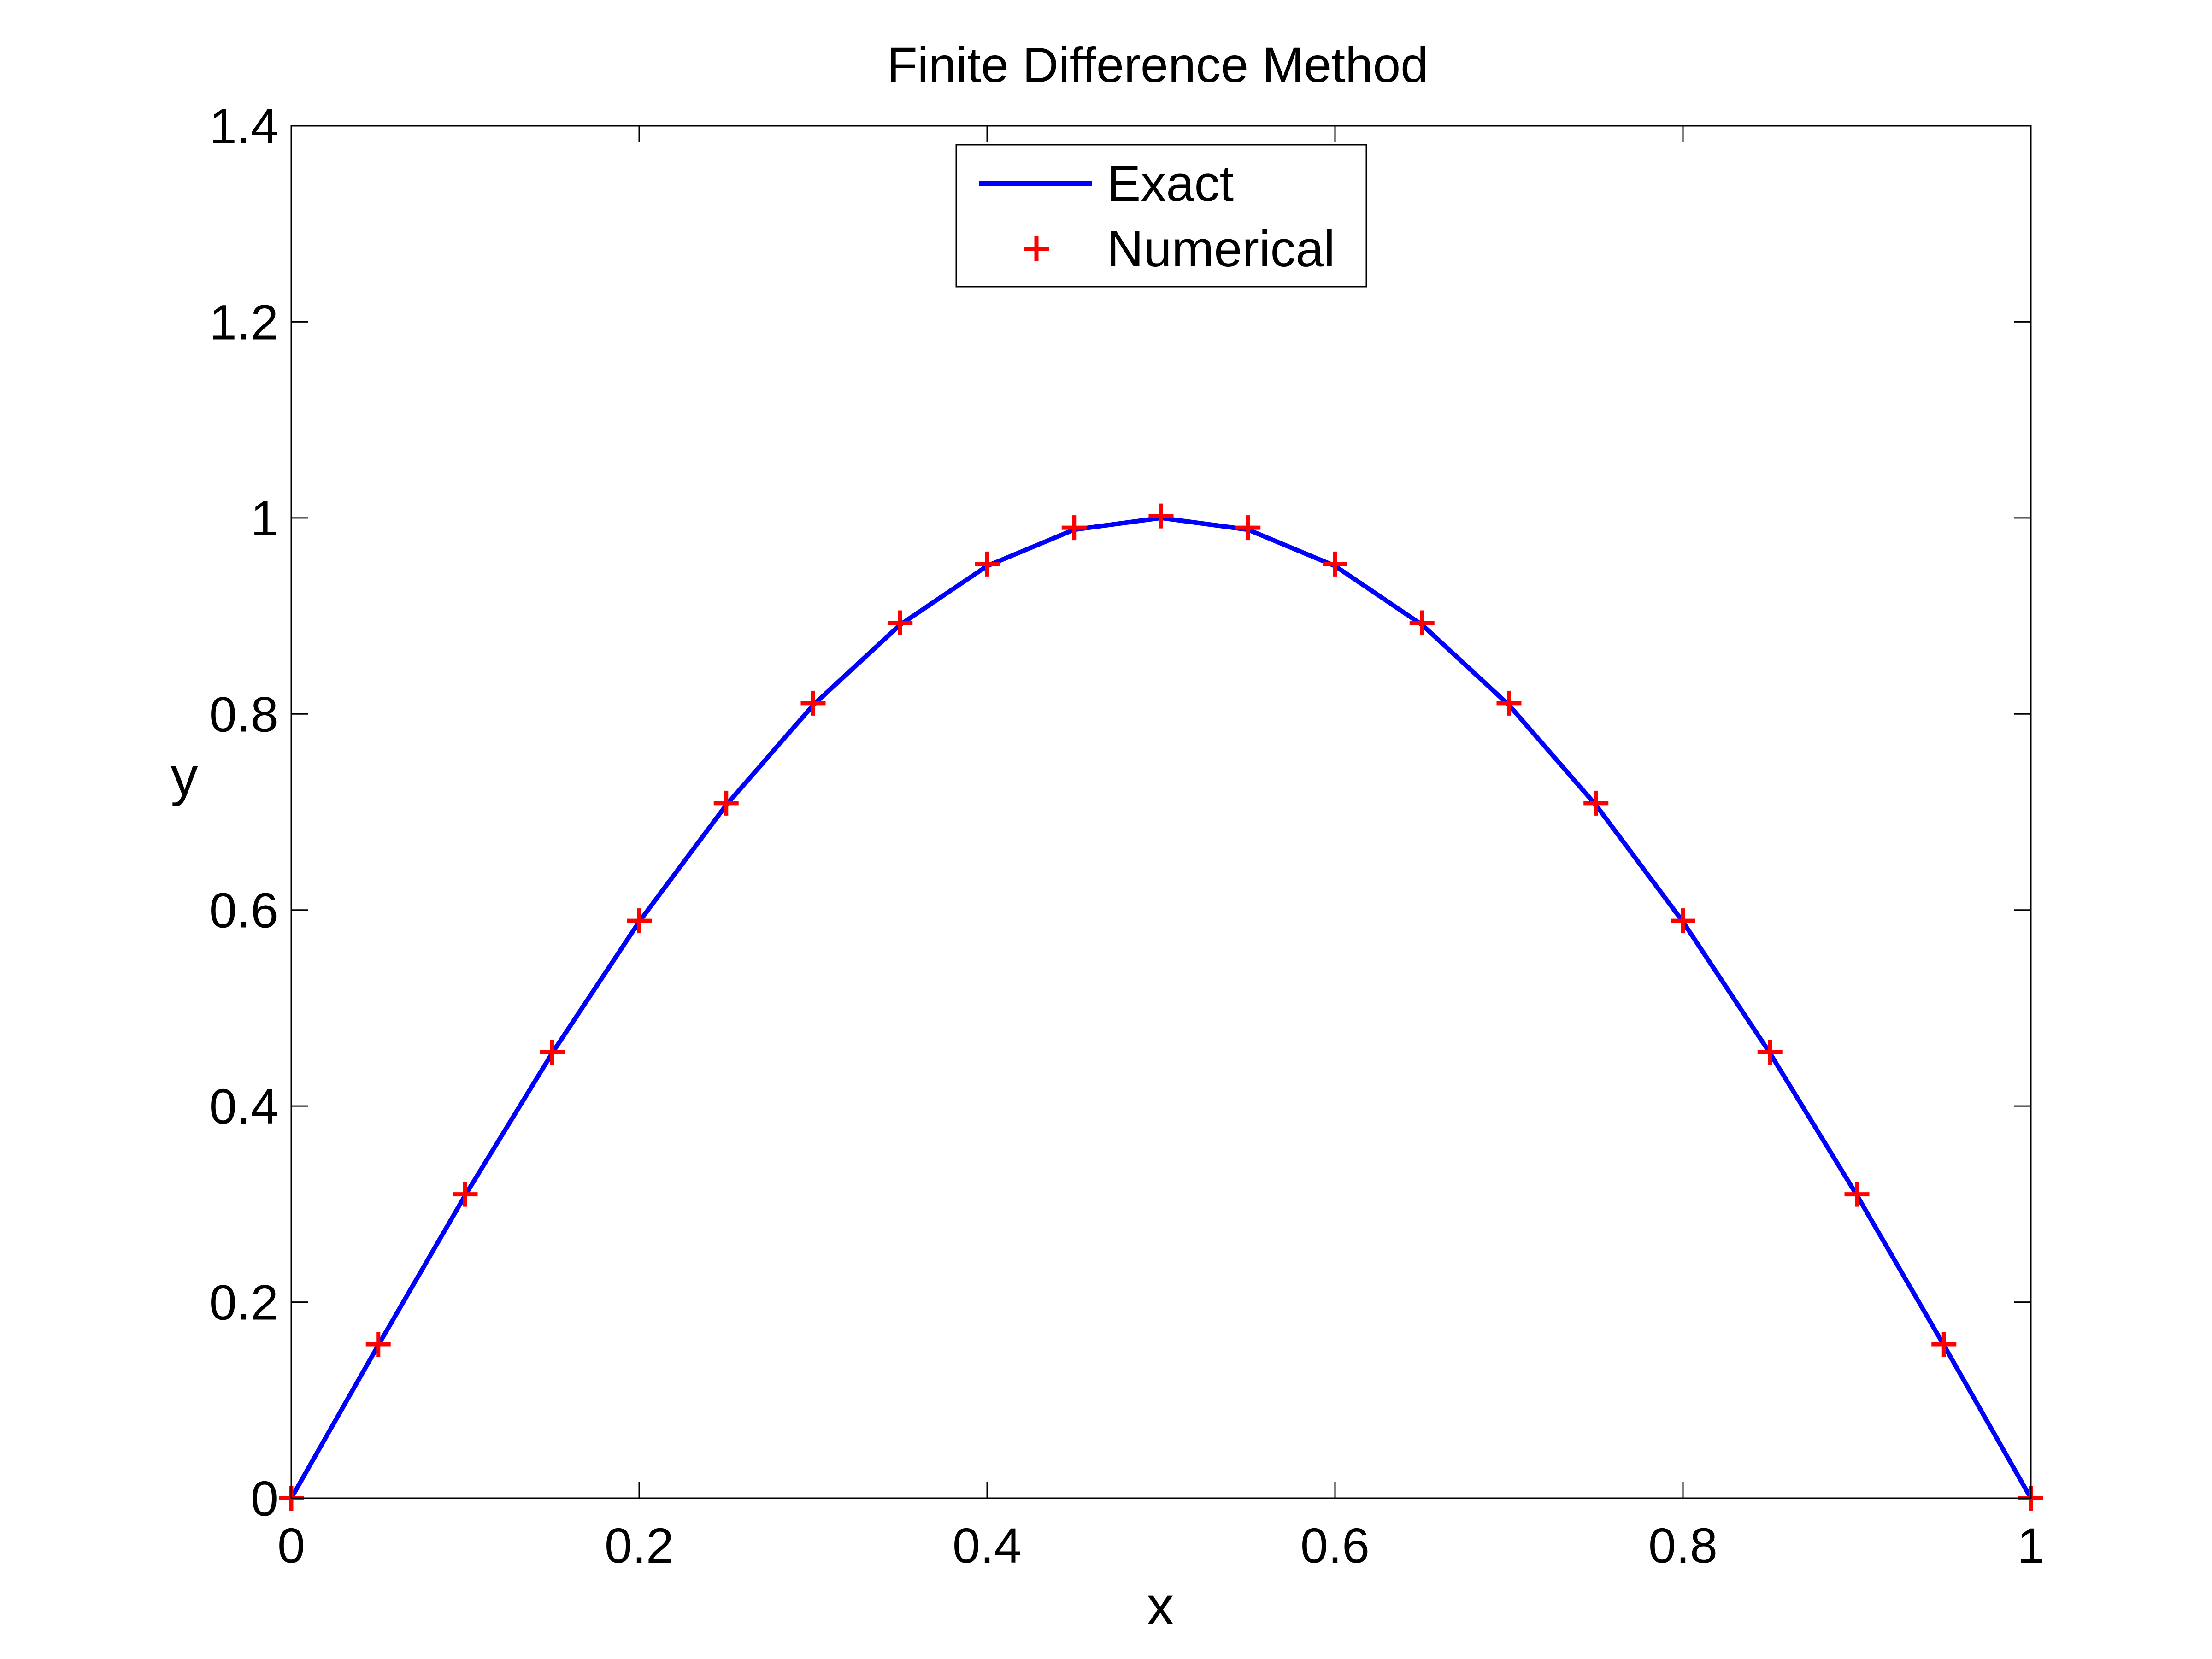 This screenshot has height=1659, width=2212. I want to click on y-tick-label: 0, so click(264, 1498).